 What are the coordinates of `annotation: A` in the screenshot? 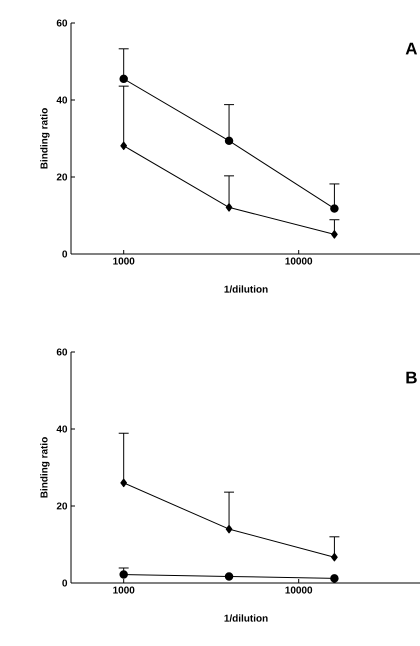 It's located at (412, 48).